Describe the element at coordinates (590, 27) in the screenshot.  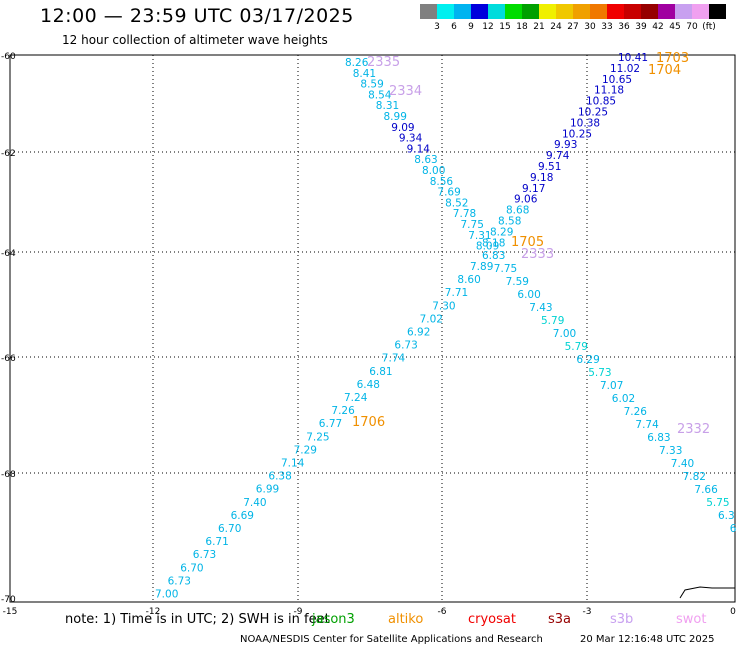
I see `legend-label: 30` at that location.